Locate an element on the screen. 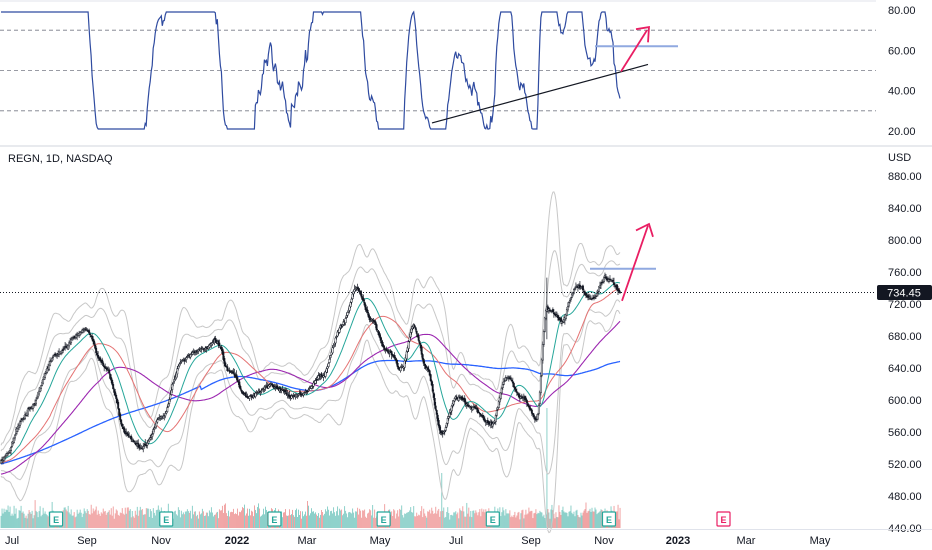 Image resolution: width=932 pixels, height=550 pixels. time-tick-label: Jul is located at coordinates (456, 541).